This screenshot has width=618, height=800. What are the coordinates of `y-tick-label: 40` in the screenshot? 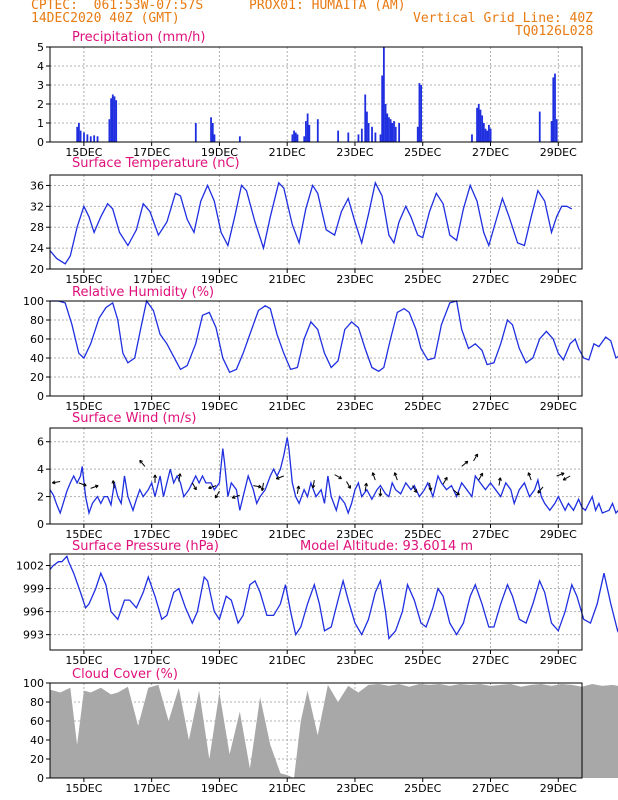 It's located at (37, 358).